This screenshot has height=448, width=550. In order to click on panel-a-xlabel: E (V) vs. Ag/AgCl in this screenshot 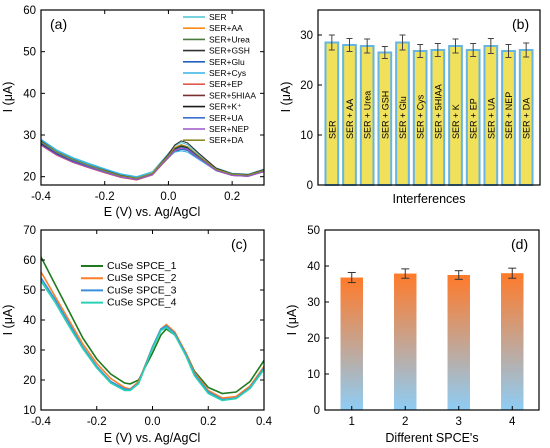, I will do `click(152, 212)`.